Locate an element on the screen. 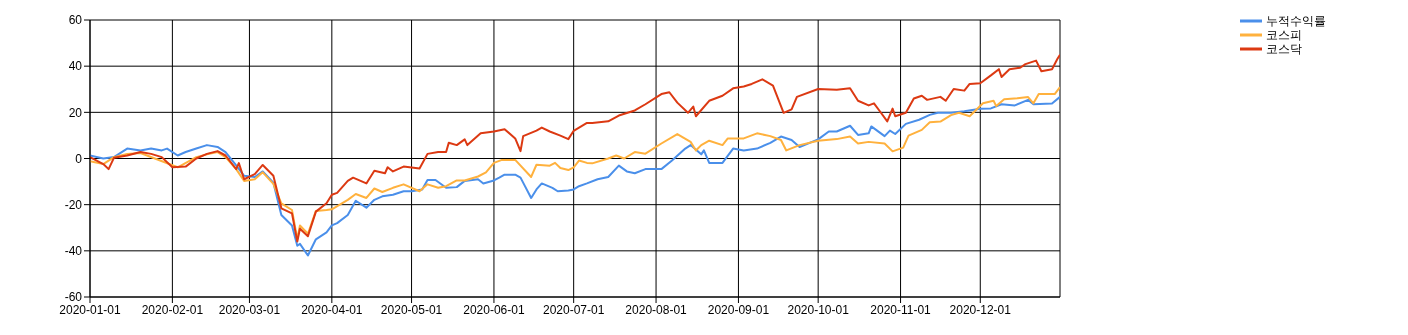 Image resolution: width=1408 pixels, height=335 pixels. x-tick-label: 2020-04-01 is located at coordinates (332, 309).